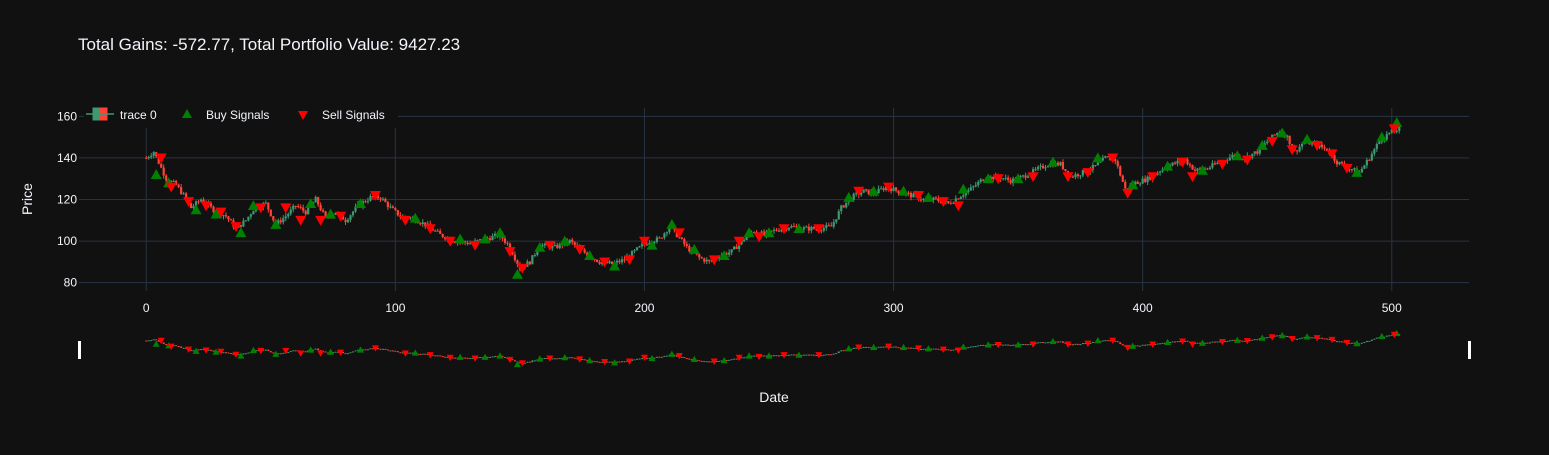 The height and width of the screenshot is (455, 1549). Describe the element at coordinates (67, 116) in the screenshot. I see `y-tick-label: 160` at that location.